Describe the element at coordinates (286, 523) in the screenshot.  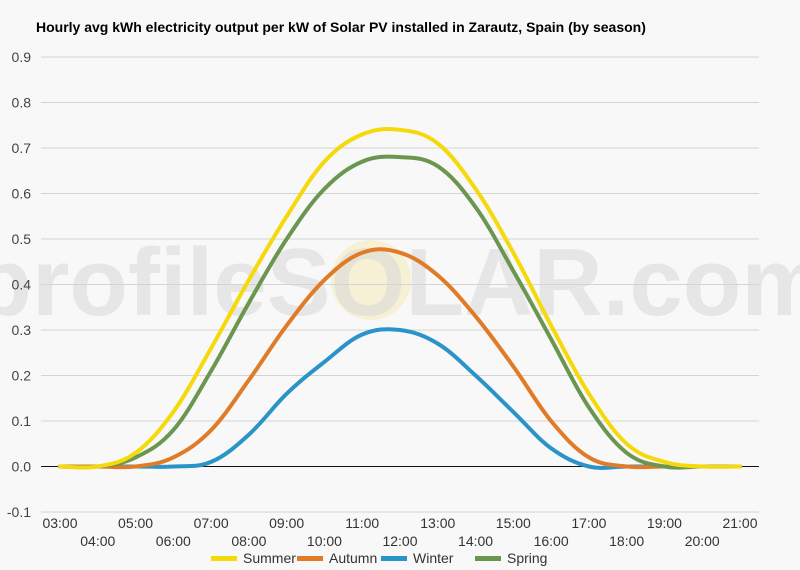
I see `x-tick-label: 09:00` at that location.